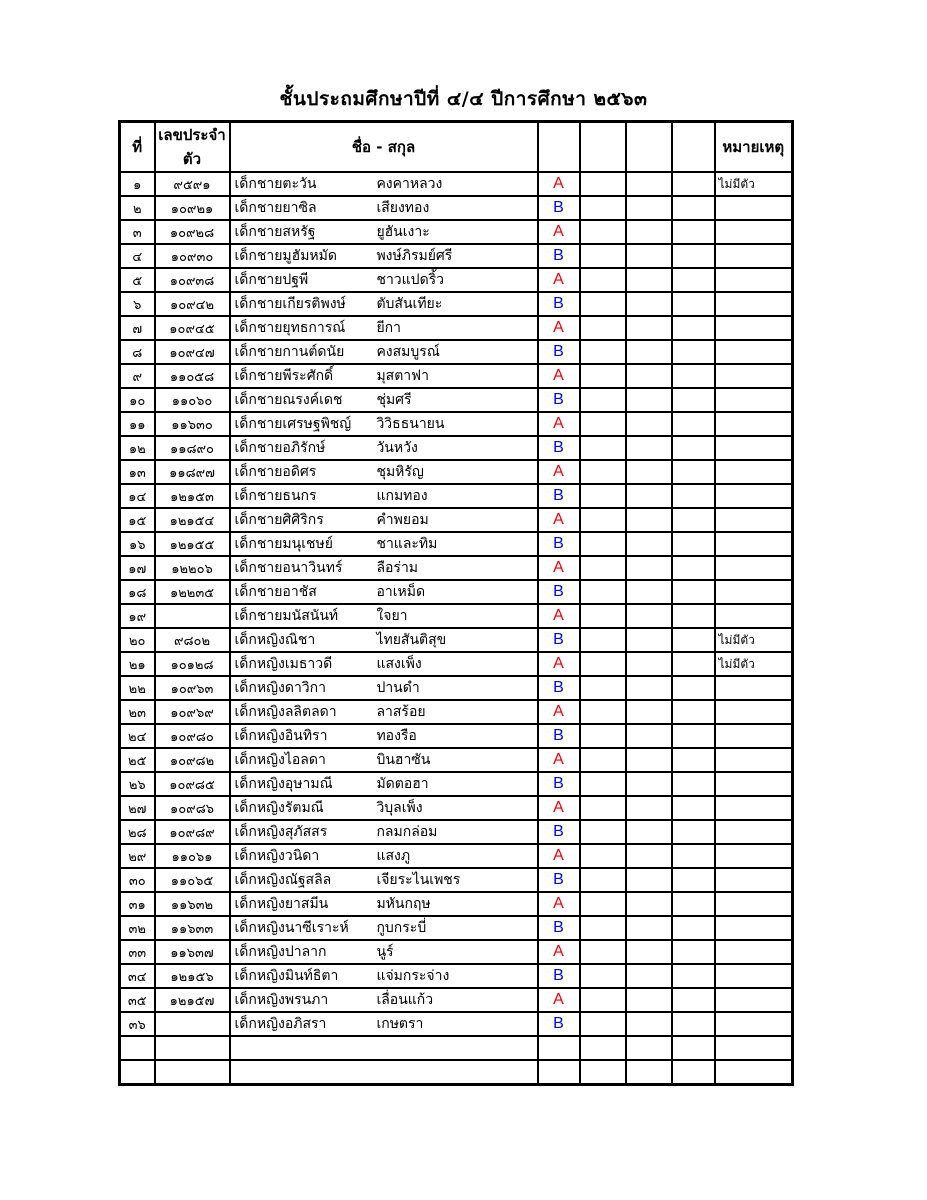 This screenshot has height=1200, width=927. I want to click on student-id-cell: ๑๐๙๘๖, so click(192, 808).